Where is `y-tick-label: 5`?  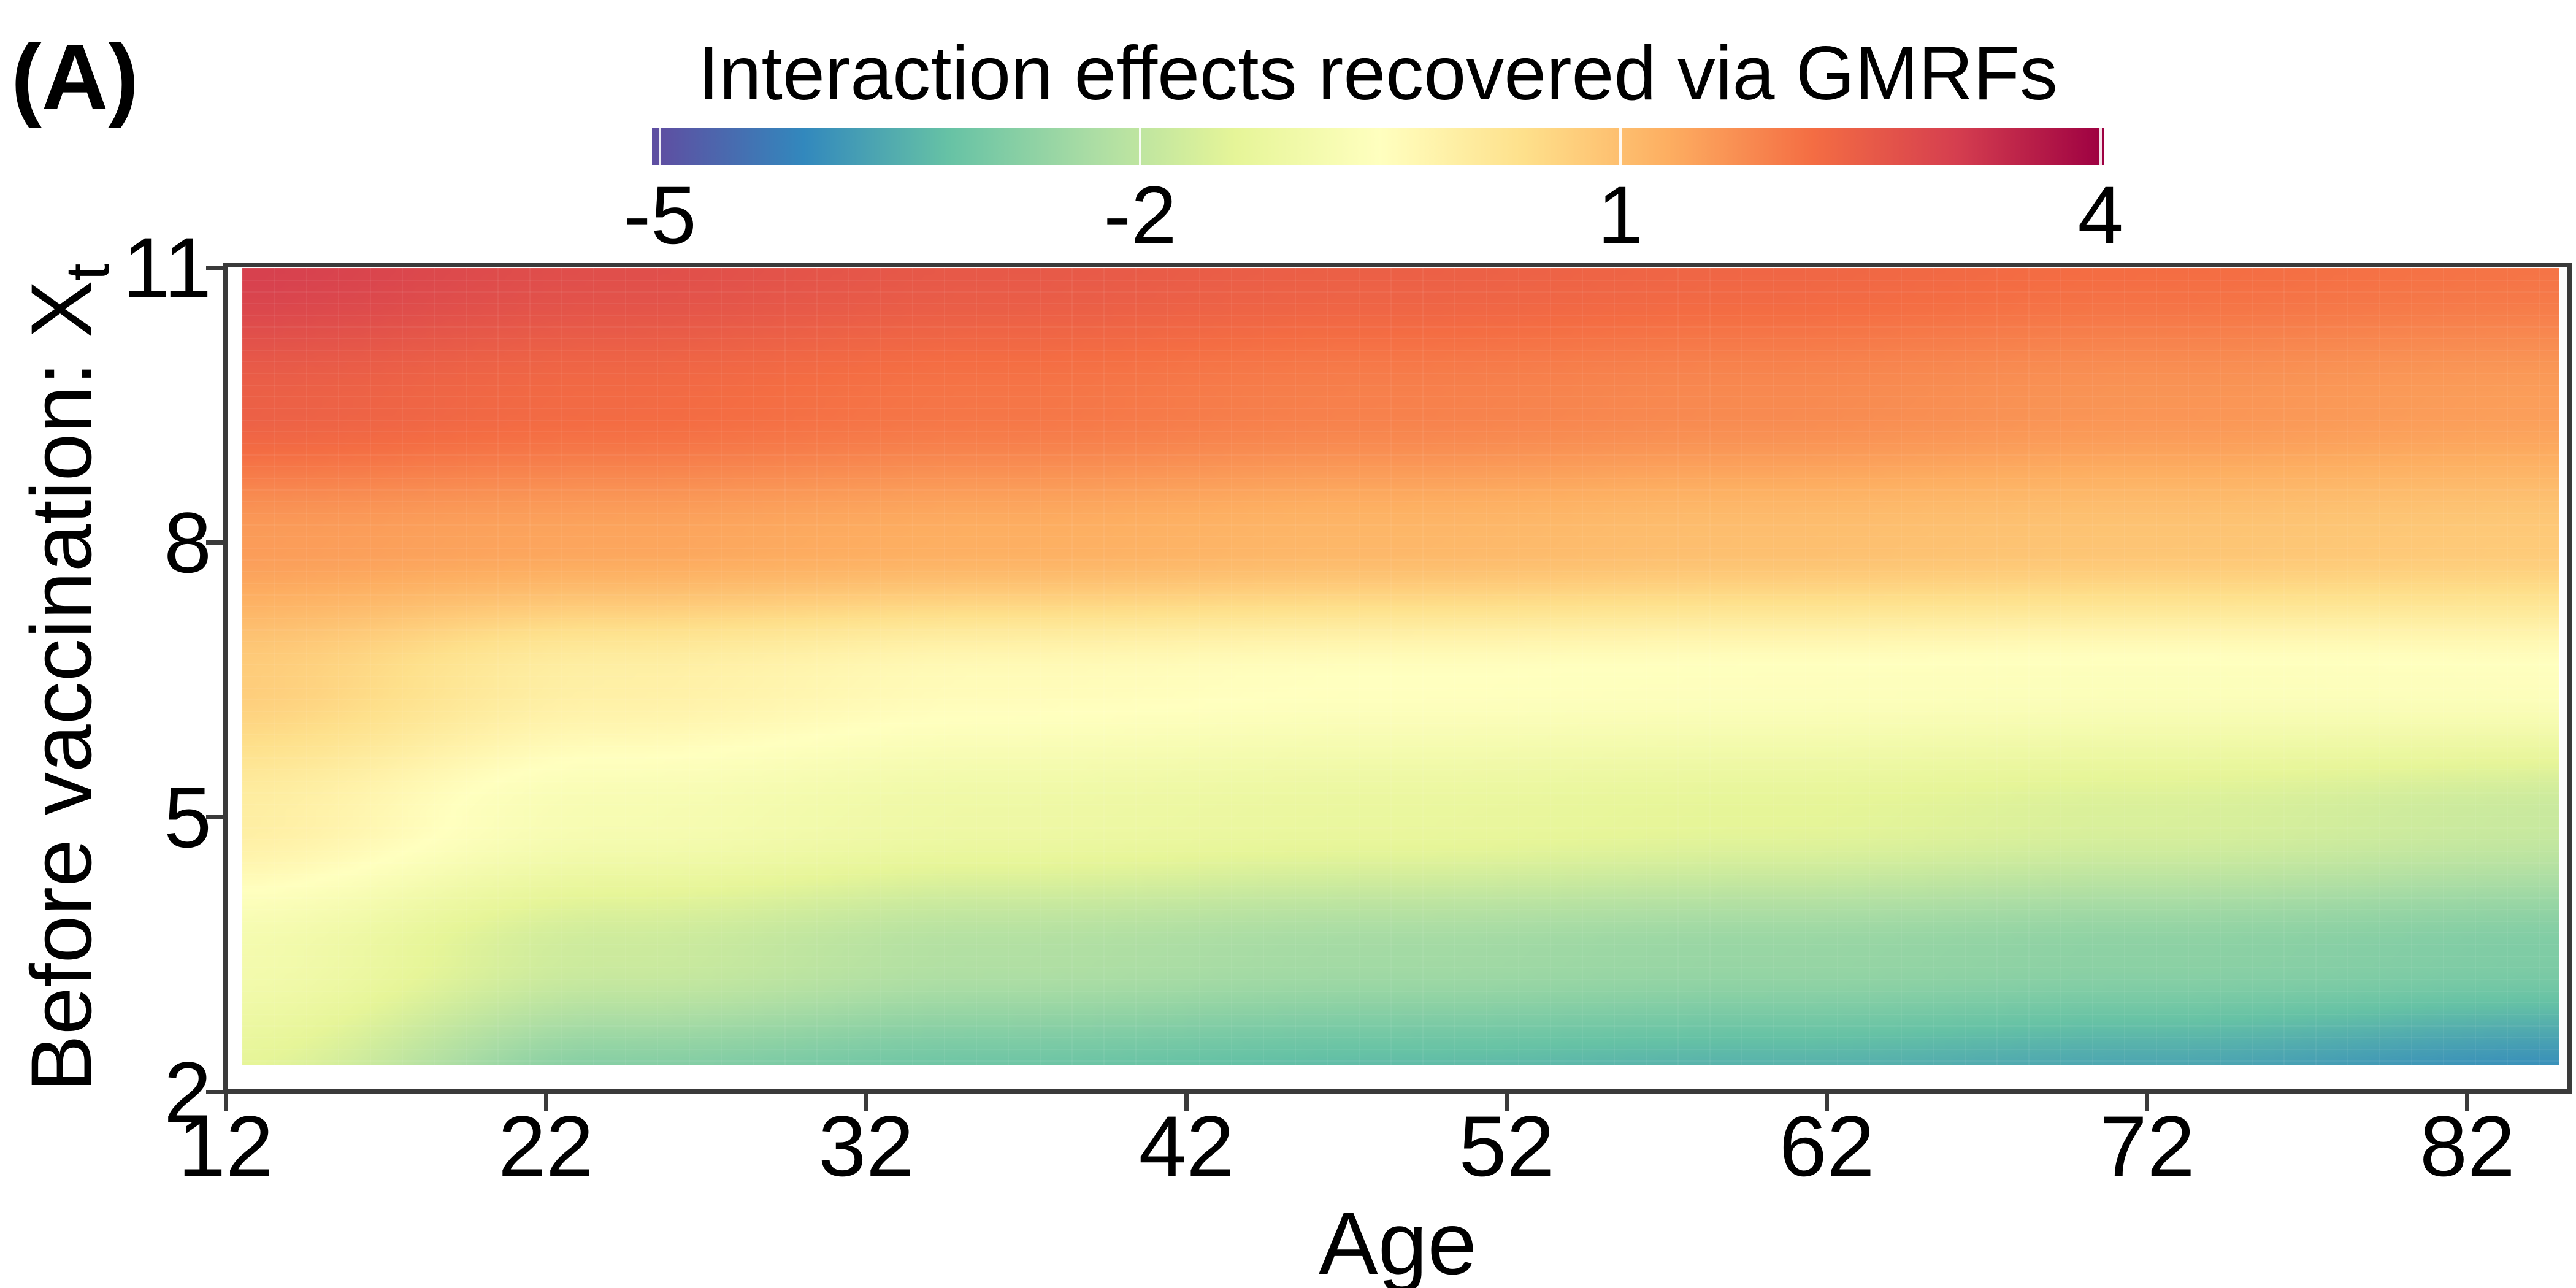 y-tick-label: 5 is located at coordinates (188, 817).